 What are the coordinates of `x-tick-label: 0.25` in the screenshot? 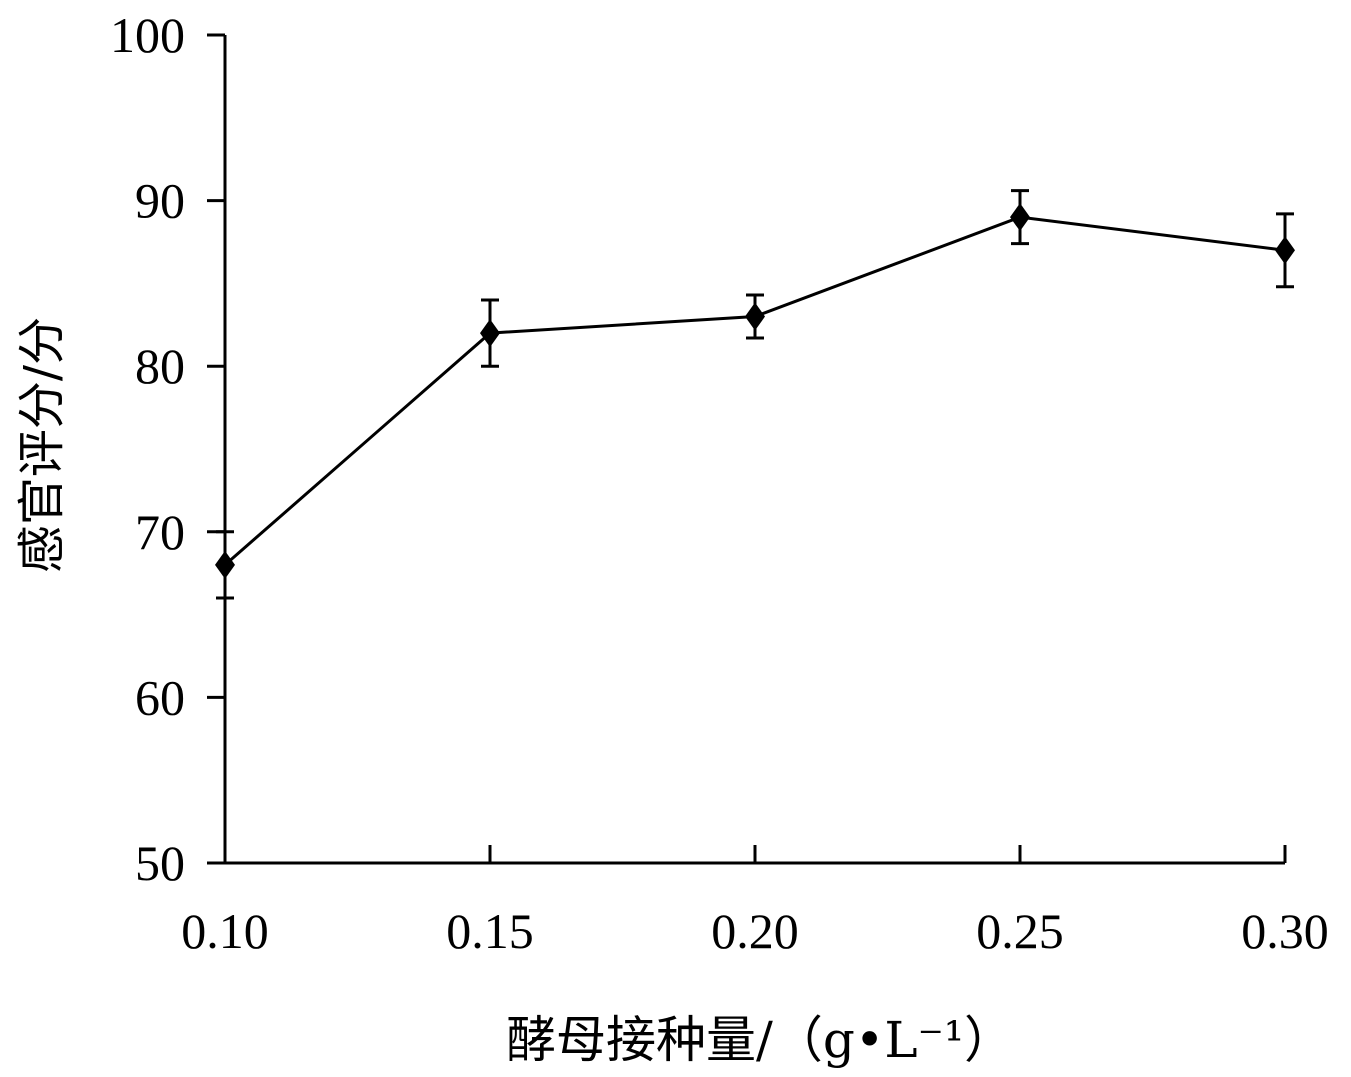 It's located at (1020, 931).